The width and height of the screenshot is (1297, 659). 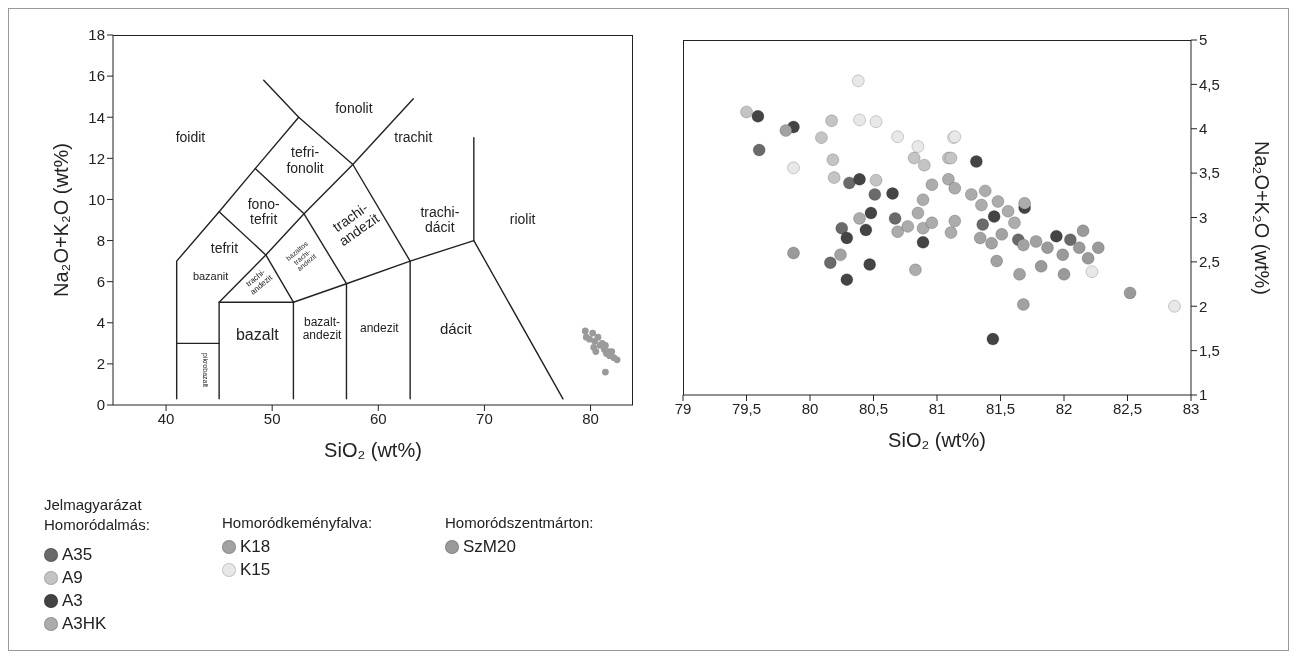 What do you see at coordinates (255, 546) in the screenshot?
I see `legend-label: K18` at bounding box center [255, 546].